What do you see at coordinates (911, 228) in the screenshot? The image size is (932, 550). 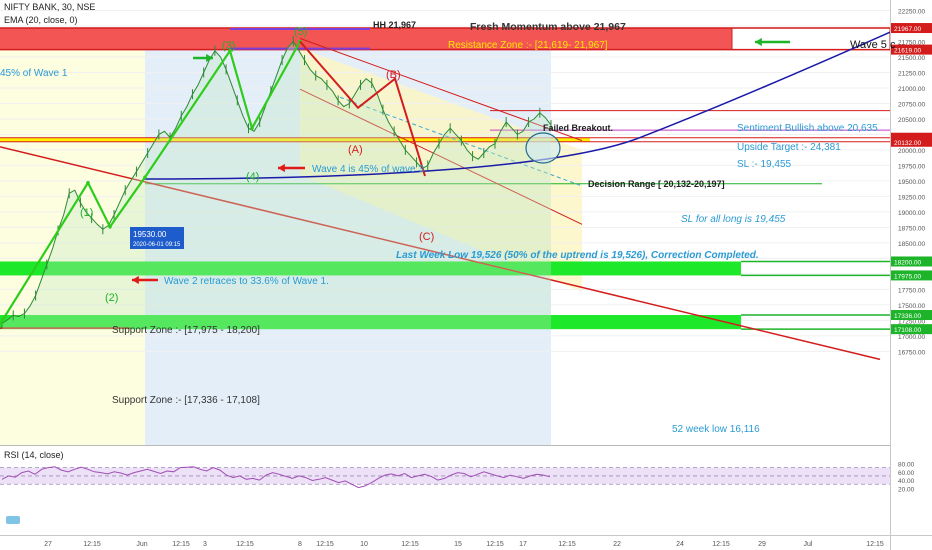 I see `price-tick: 18750.00` at bounding box center [911, 228].